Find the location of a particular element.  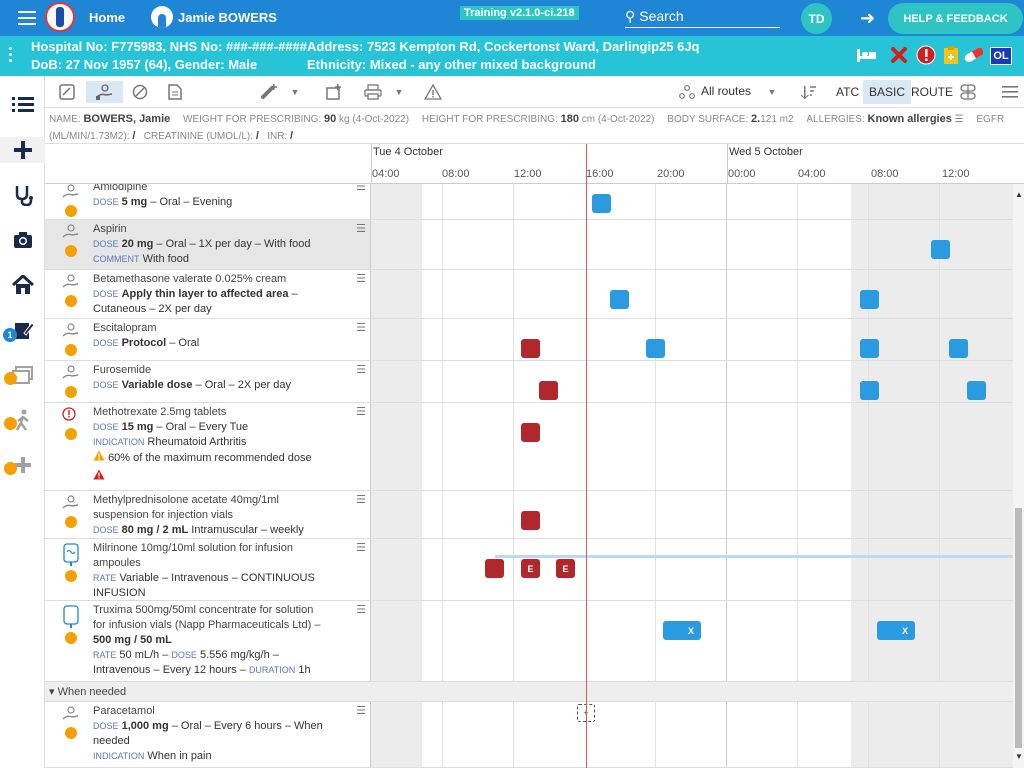

dose-detail: Intramuscular – weekly is located at coordinates (246, 530).